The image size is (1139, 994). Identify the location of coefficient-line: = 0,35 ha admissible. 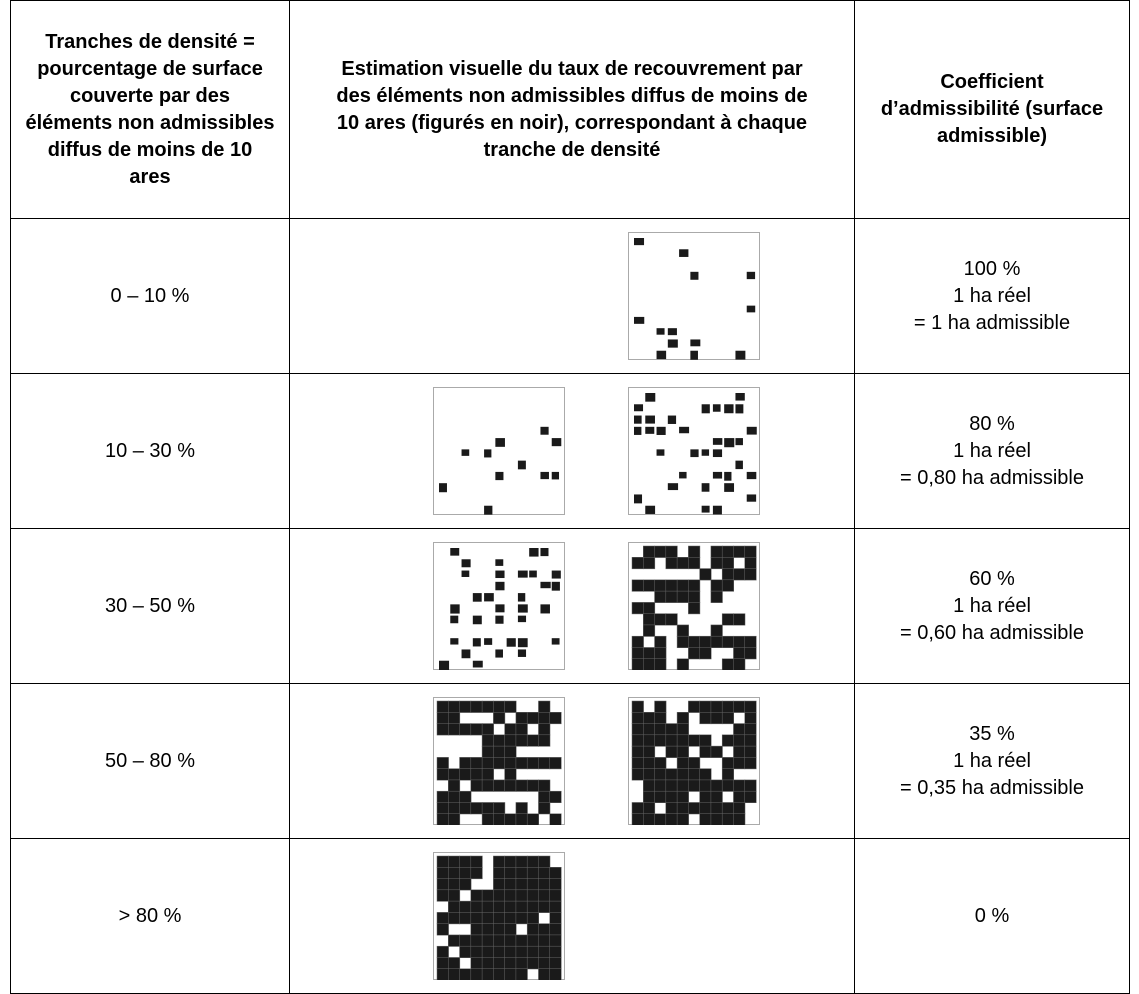
(991, 787).